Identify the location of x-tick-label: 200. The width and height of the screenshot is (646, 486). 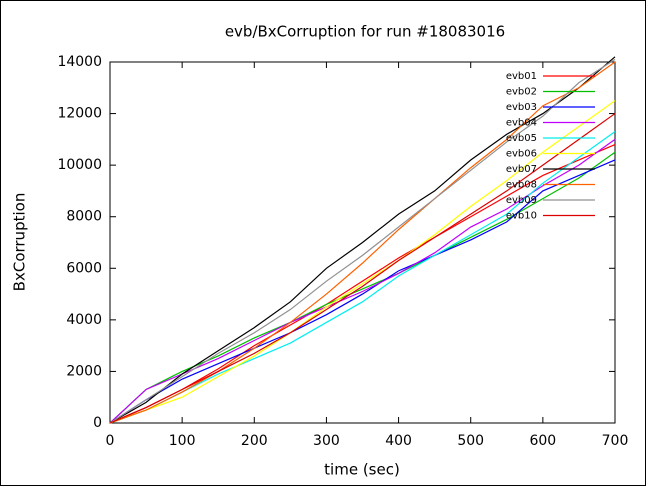
(254, 441).